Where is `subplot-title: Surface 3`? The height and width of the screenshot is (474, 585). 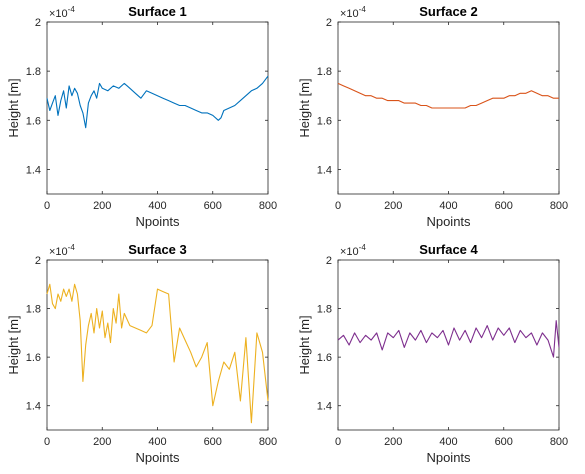 subplot-title: Surface 3 is located at coordinates (157, 249).